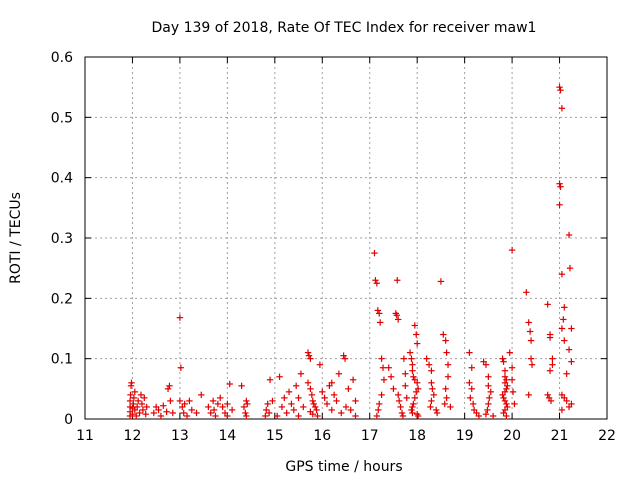 This screenshot has width=640, height=480. What do you see at coordinates (16, 238) in the screenshot?
I see `y-axis-label: ROTI / TECUs` at bounding box center [16, 238].